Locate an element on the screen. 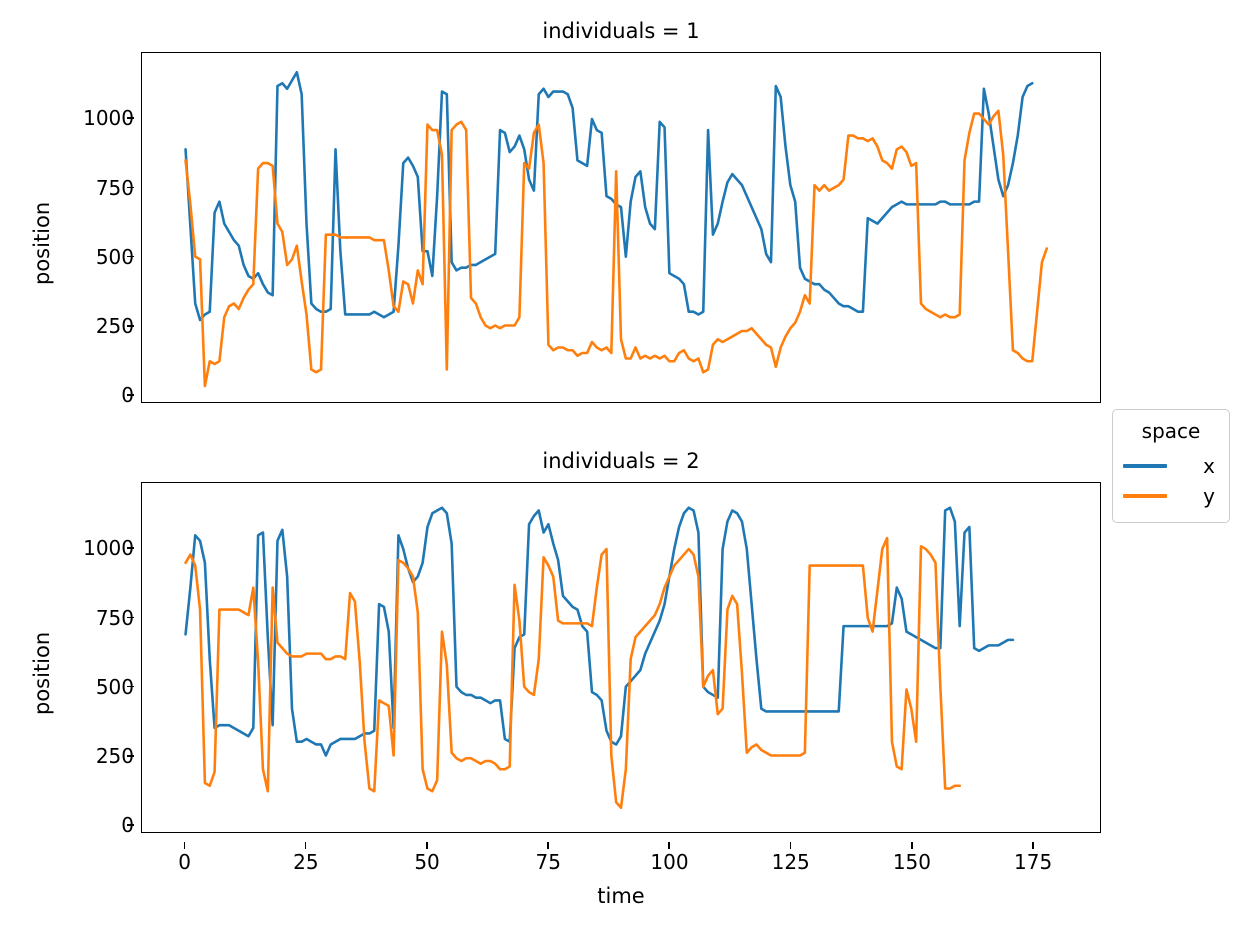 The width and height of the screenshot is (1243, 934). x-tick-label: 75 is located at coordinates (548, 862).